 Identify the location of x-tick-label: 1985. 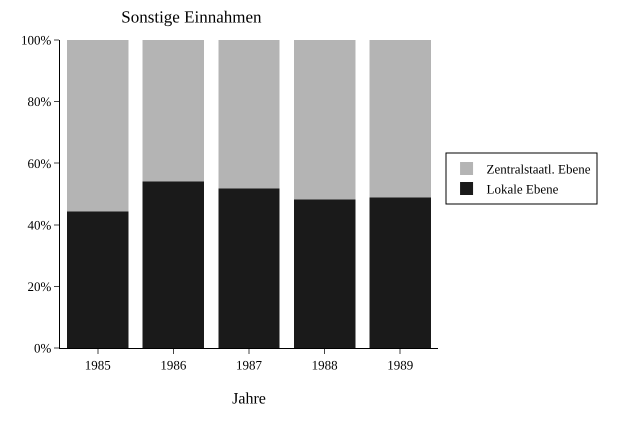
(97, 365).